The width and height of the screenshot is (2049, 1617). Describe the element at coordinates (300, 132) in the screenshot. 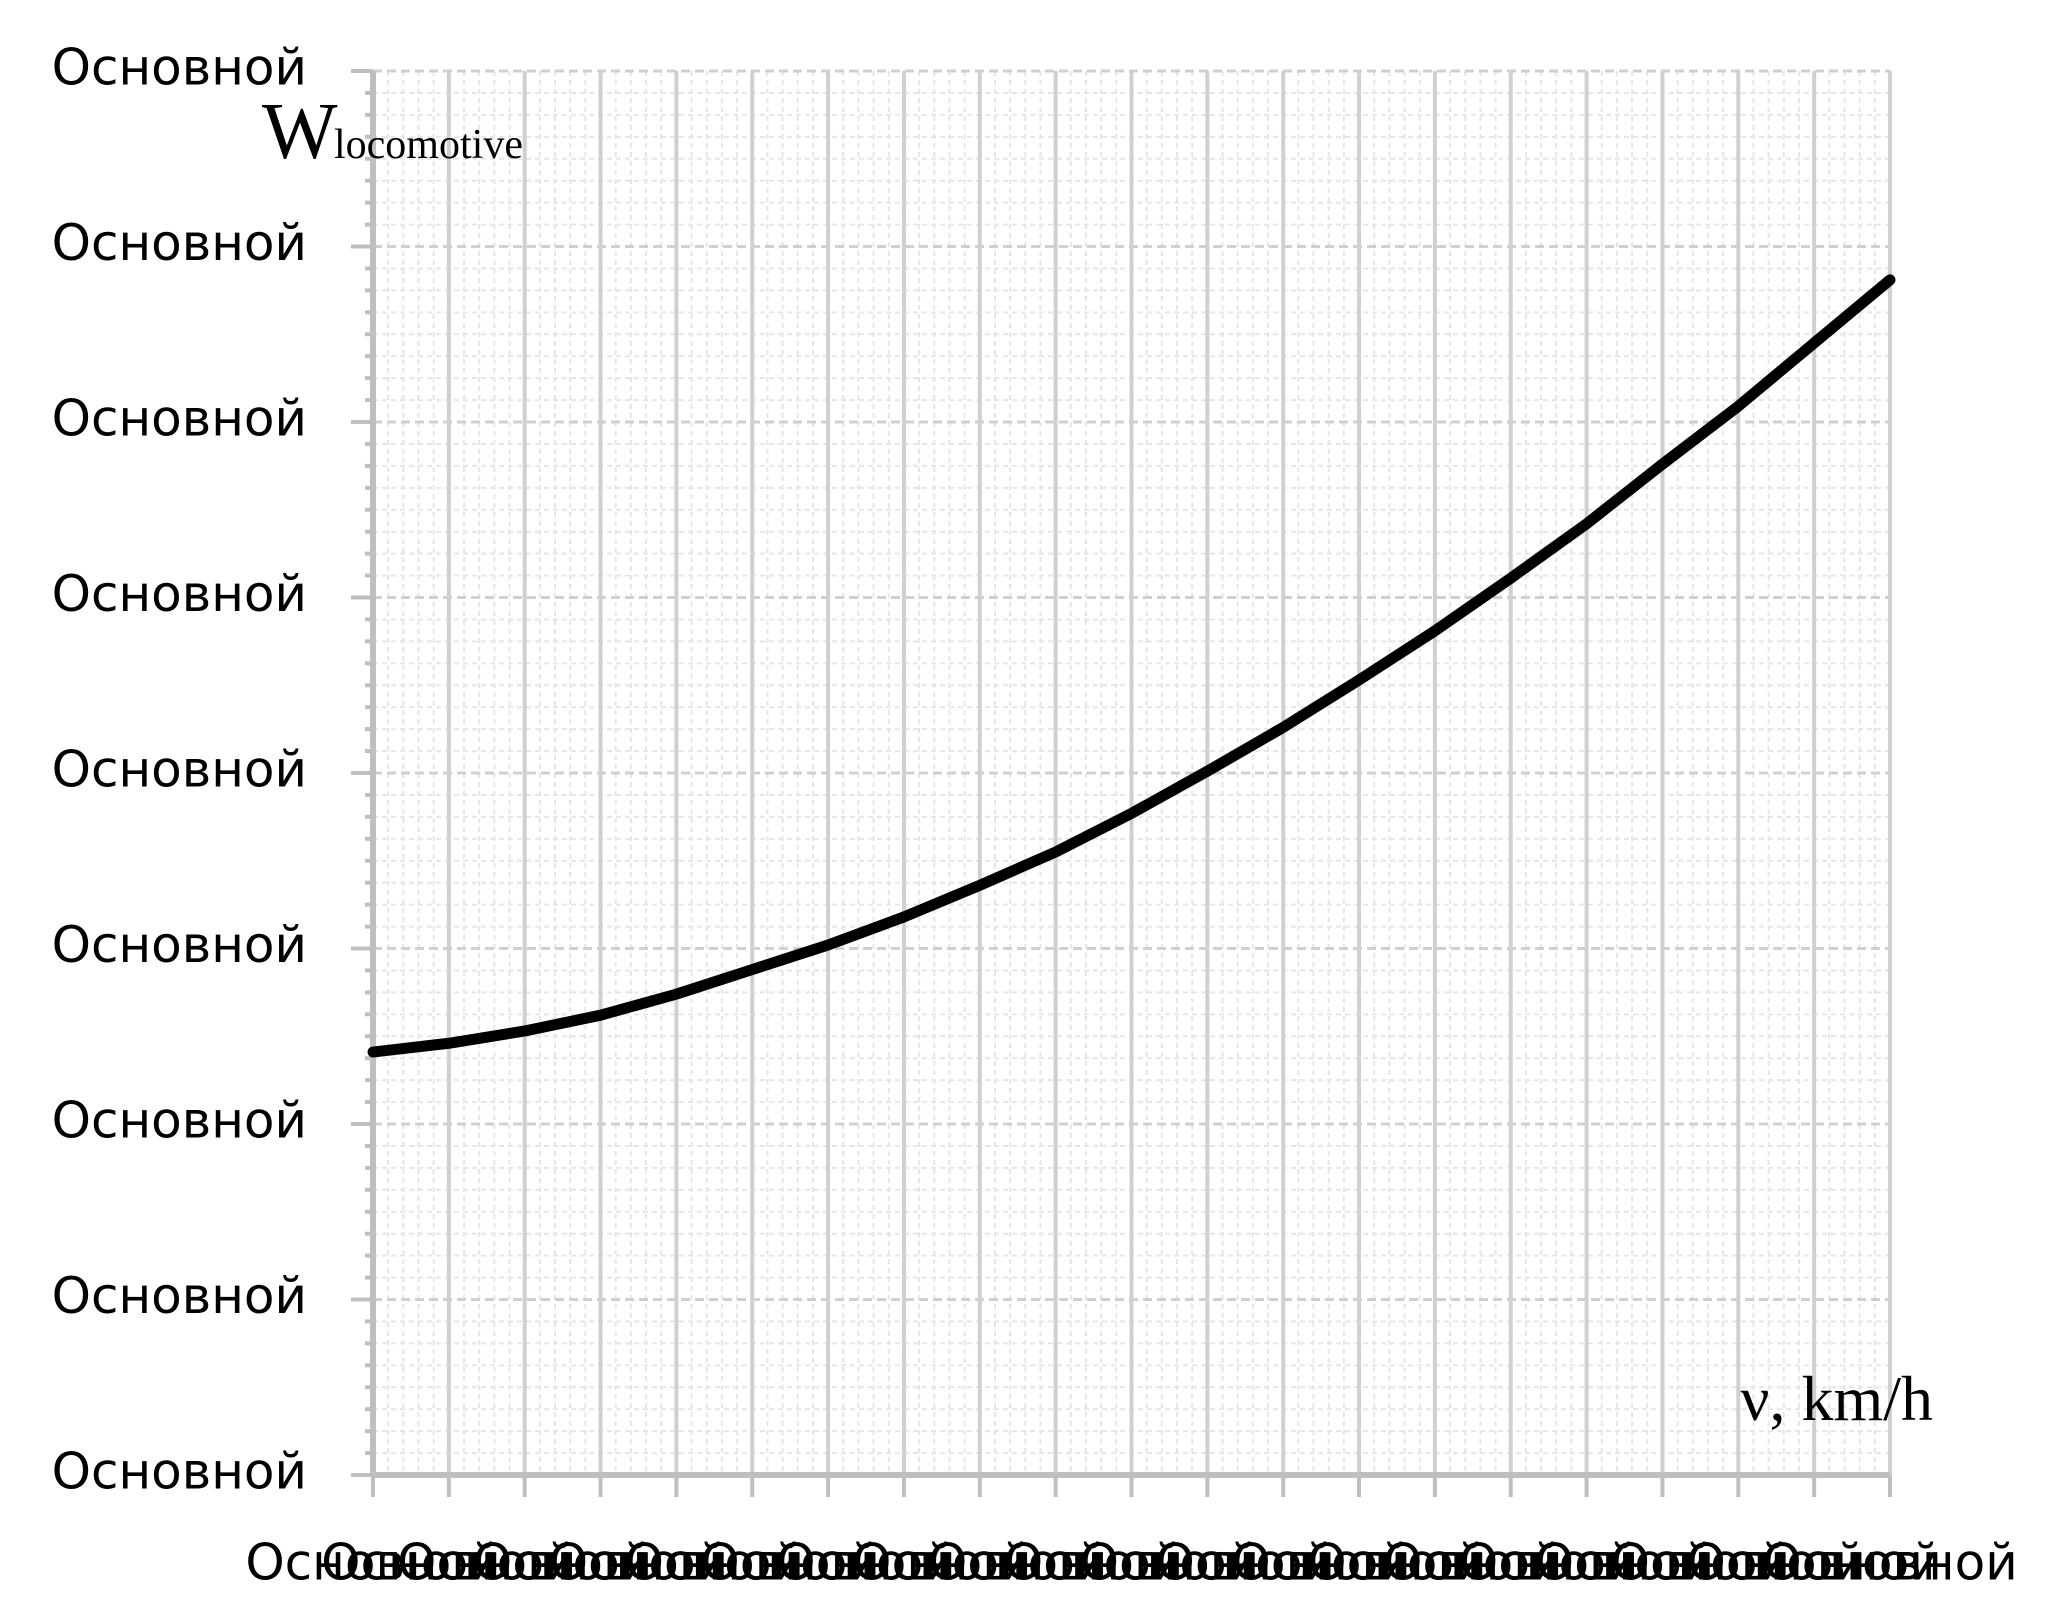

I see `y-axis-label: W` at that location.